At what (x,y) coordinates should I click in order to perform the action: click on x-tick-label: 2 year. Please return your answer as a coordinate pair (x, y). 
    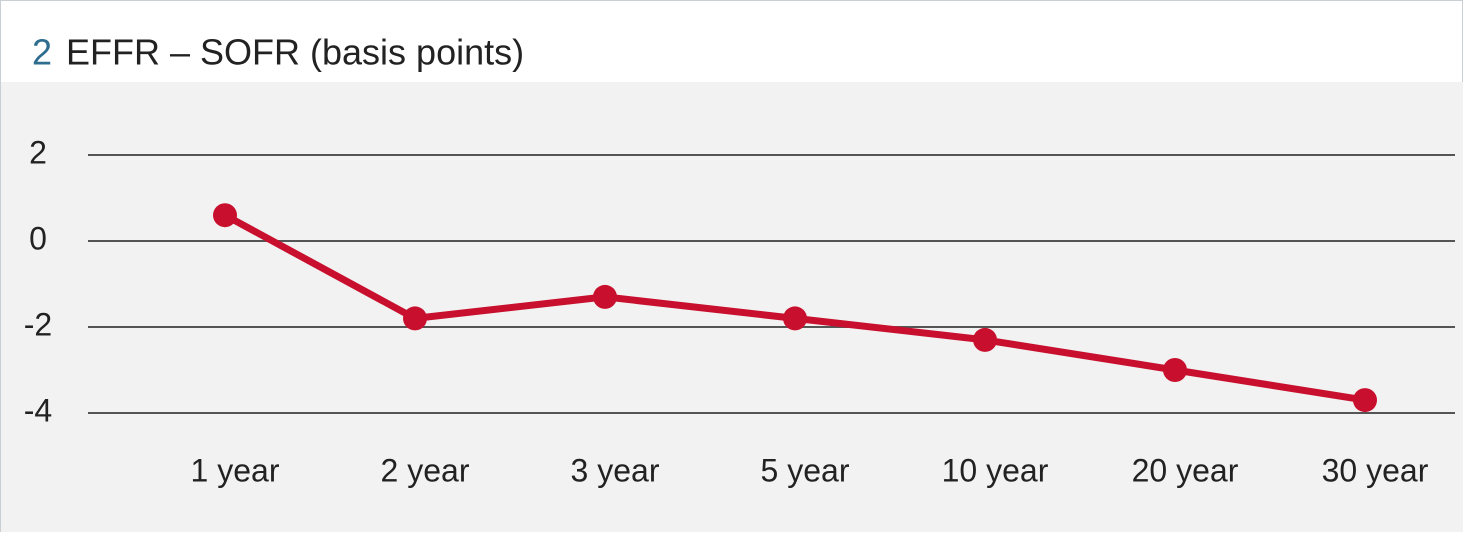
    Looking at the image, I should click on (425, 470).